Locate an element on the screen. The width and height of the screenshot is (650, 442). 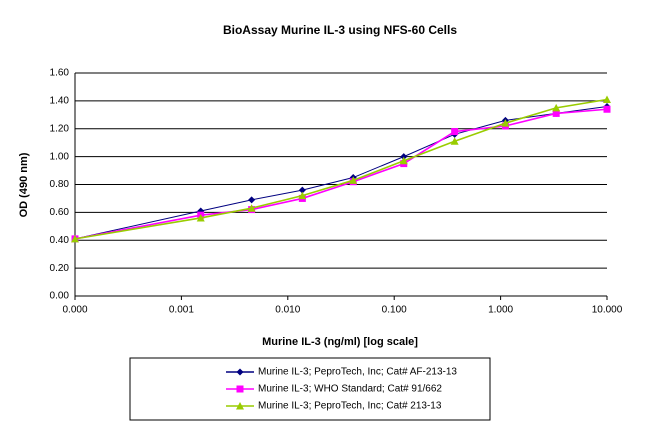
y-tick-label: 0.40 is located at coordinates (60, 240).